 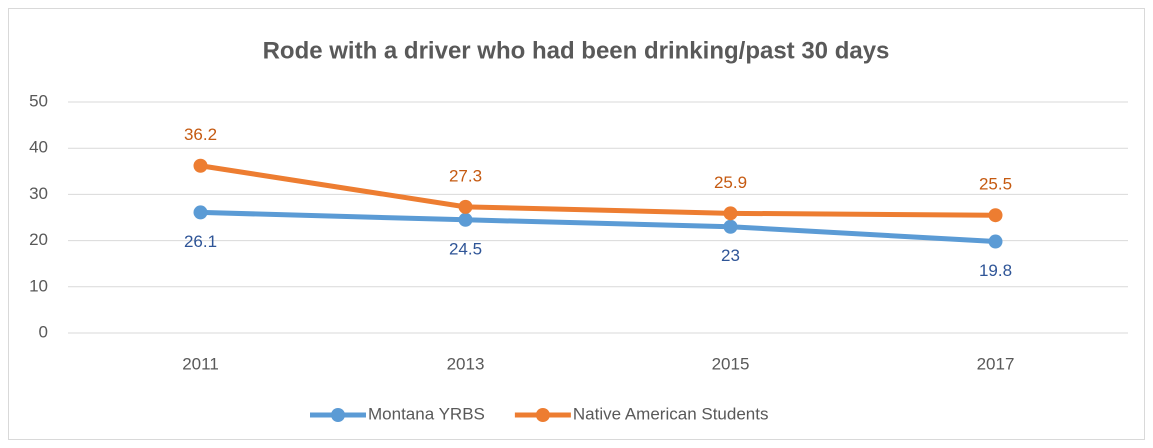 I want to click on data-label: 27.3, so click(x=465, y=175).